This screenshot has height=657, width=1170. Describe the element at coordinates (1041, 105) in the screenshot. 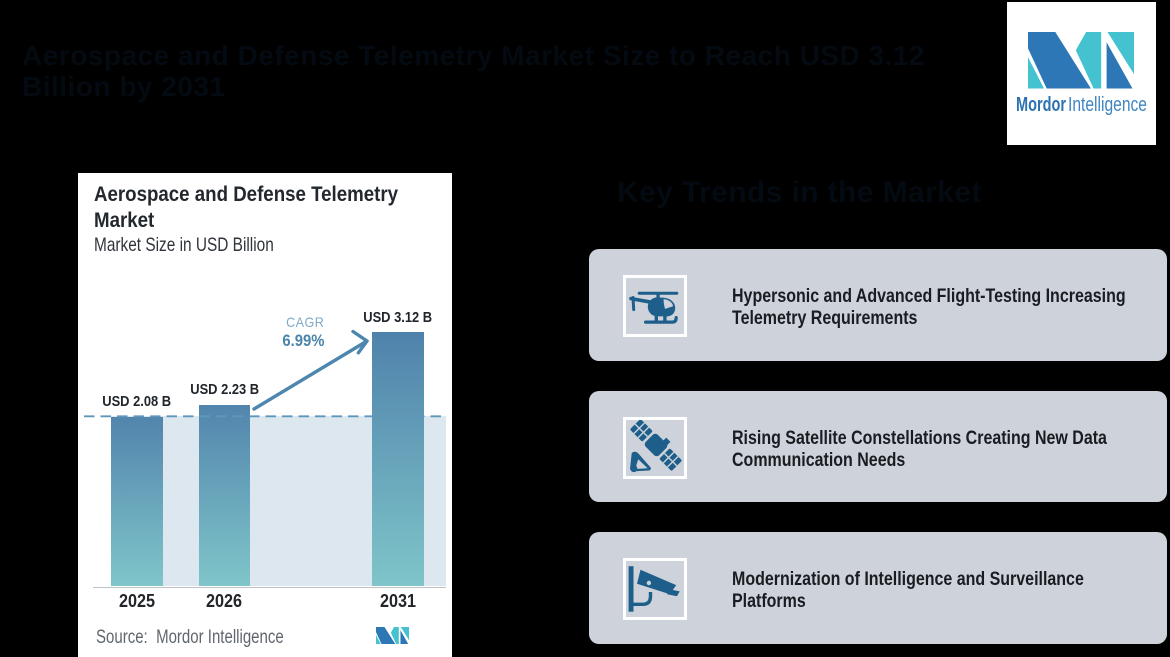

I see `svg-text: Mordor` at that location.